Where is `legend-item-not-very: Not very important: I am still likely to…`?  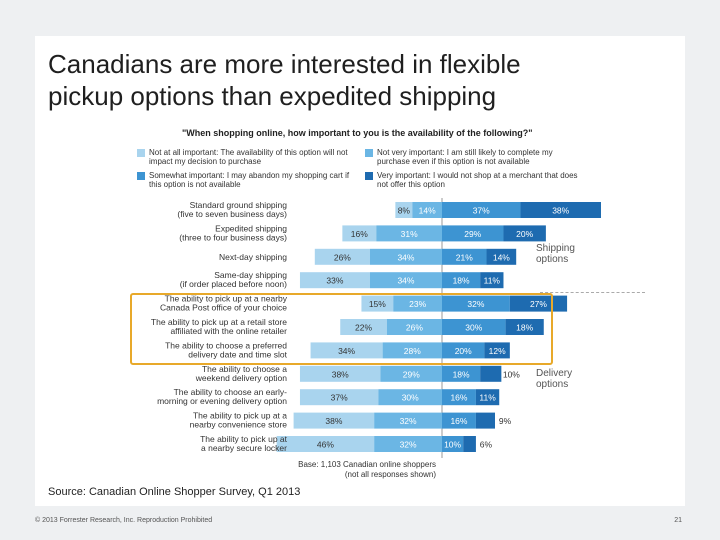 legend-item-not-very: Not very important: I am still likely to… is located at coordinates (476, 157).